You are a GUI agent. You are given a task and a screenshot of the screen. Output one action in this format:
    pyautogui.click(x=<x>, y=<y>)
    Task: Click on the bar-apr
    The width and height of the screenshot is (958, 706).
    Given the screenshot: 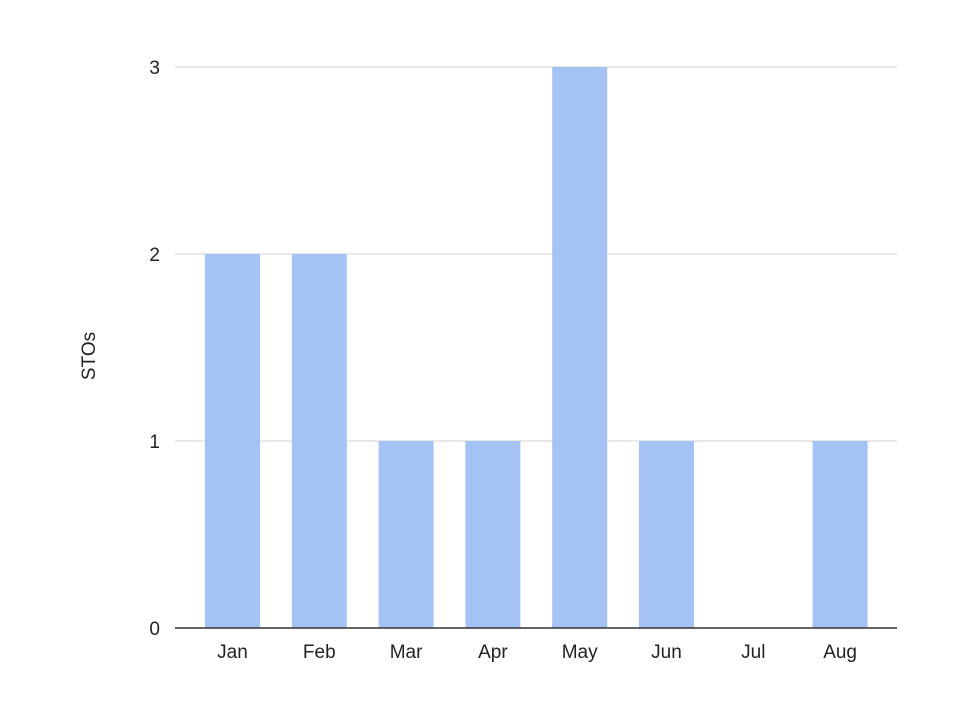 What is the action you would take?
    pyautogui.click(x=493, y=534)
    